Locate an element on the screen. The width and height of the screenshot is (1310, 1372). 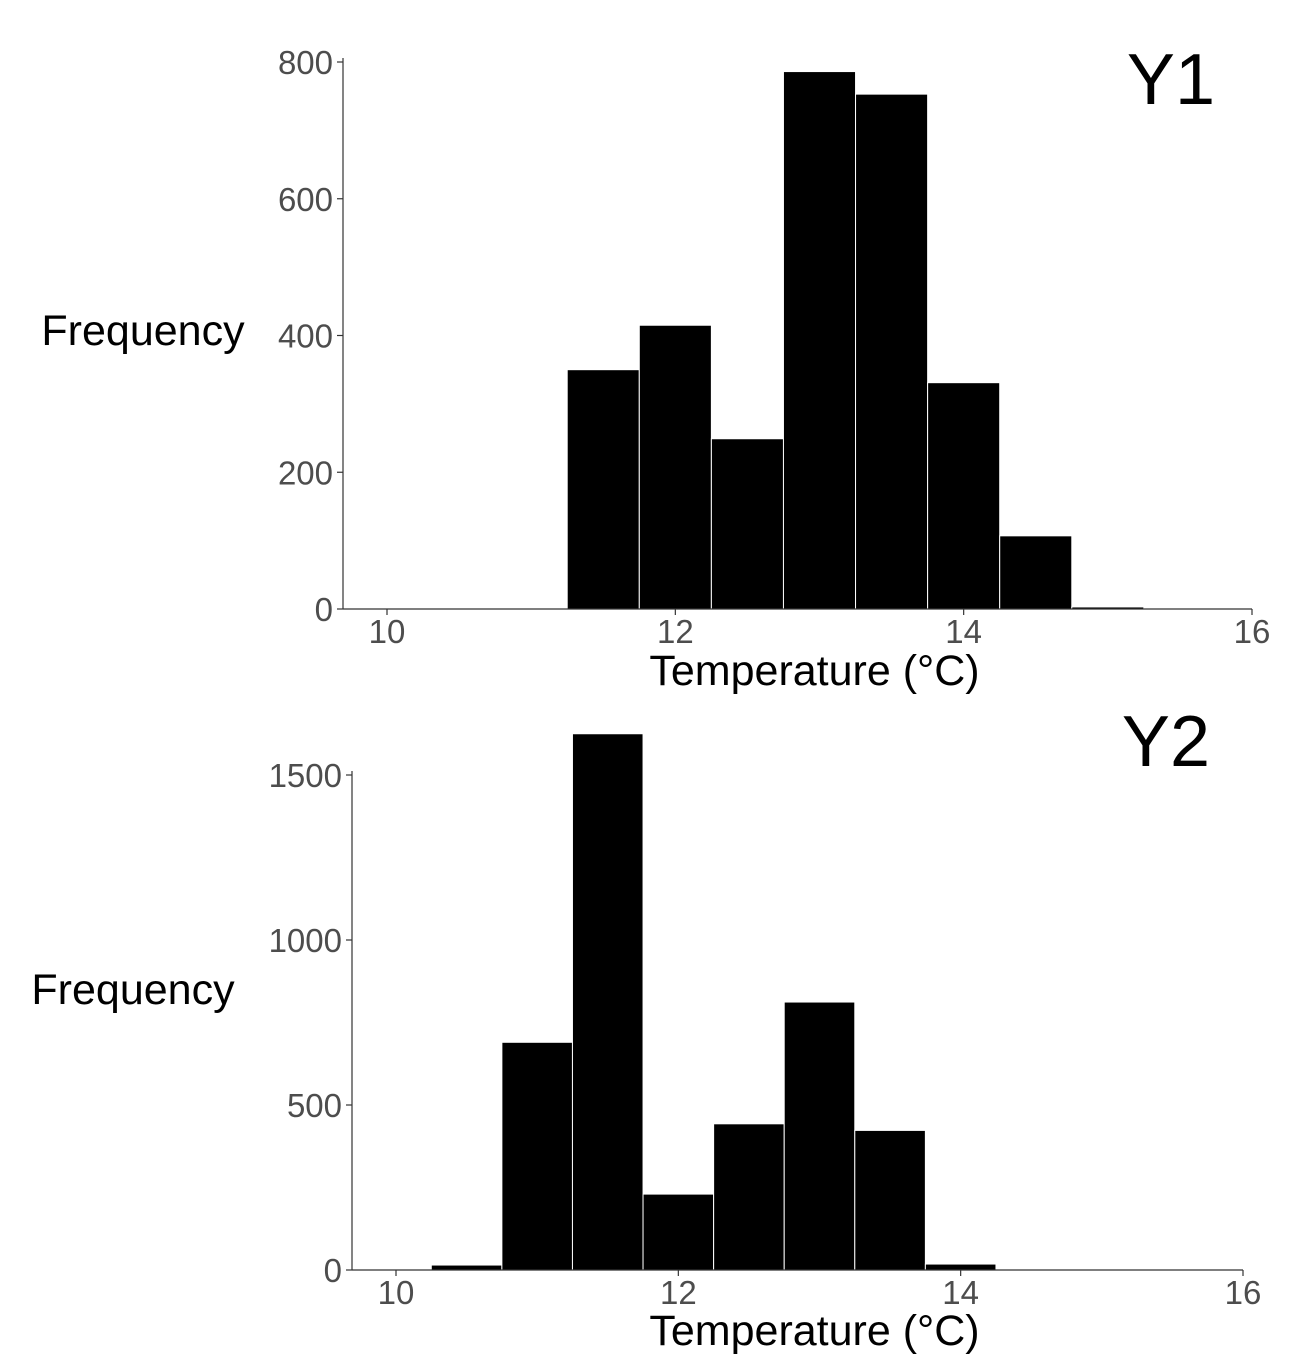
y-tick-label: 800 is located at coordinates (305, 62).